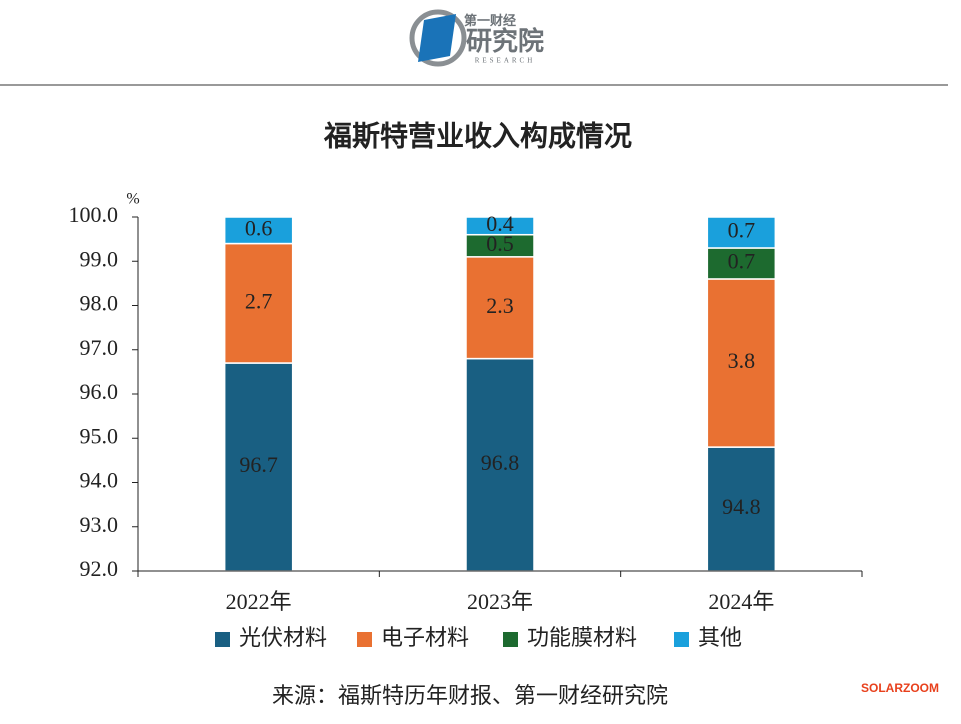  Describe the element at coordinates (470, 695) in the screenshot. I see `source: 来源：福斯特历年财报、第一财经研究院` at that location.